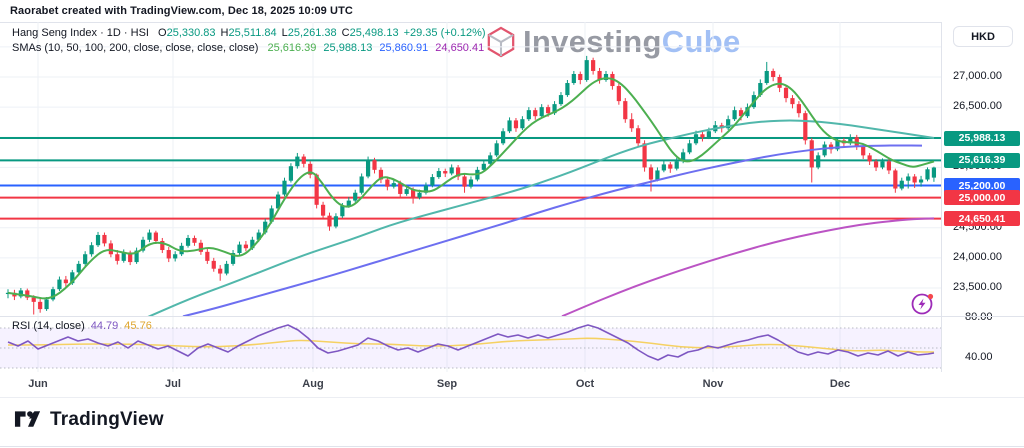  Describe the element at coordinates (748, 267) in the screenshot. I see `sma200-line` at that location.